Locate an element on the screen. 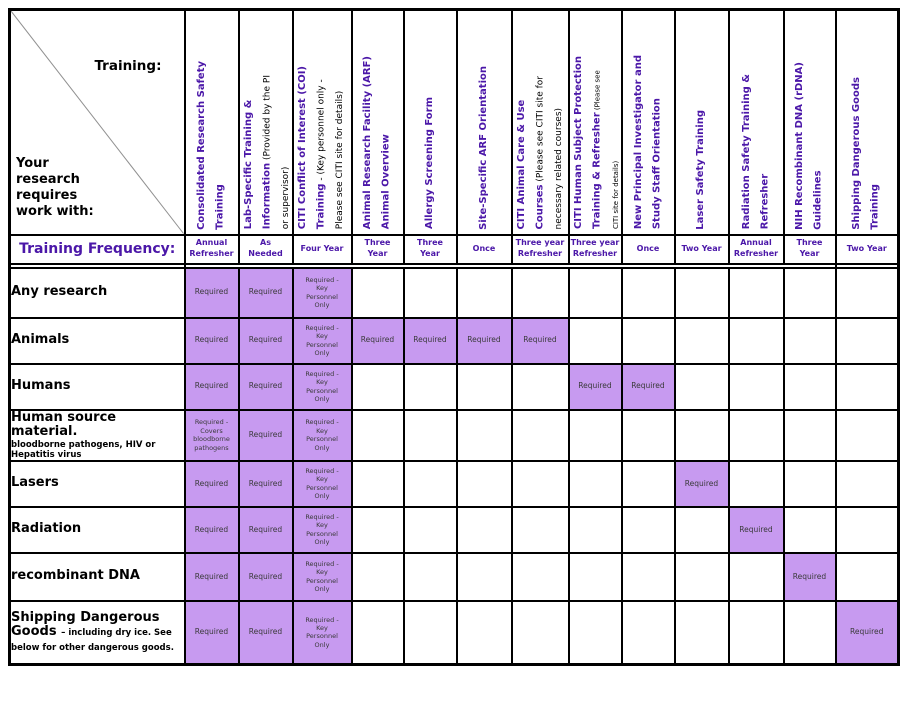 The image size is (900, 705). row-label: Animals is located at coordinates (97, 340).